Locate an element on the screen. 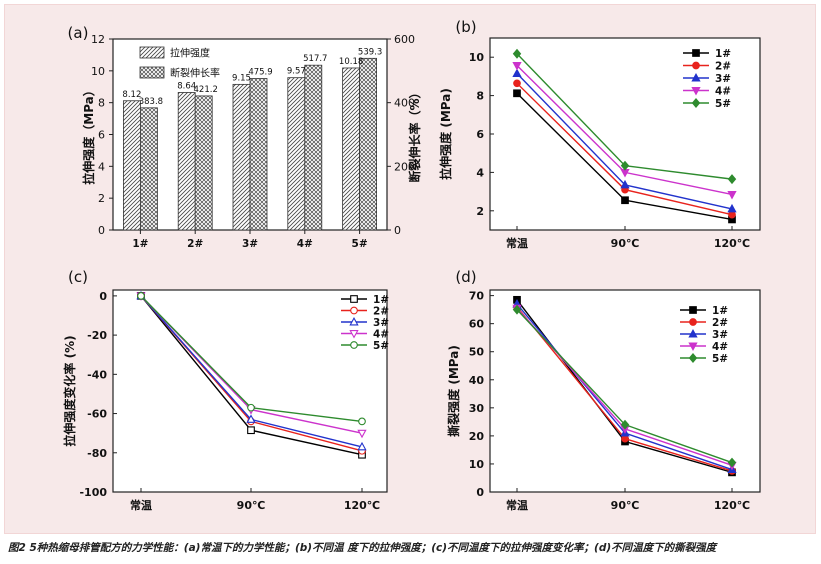 The image size is (821, 564). data-label-tensile: 8.12 is located at coordinates (131, 95).